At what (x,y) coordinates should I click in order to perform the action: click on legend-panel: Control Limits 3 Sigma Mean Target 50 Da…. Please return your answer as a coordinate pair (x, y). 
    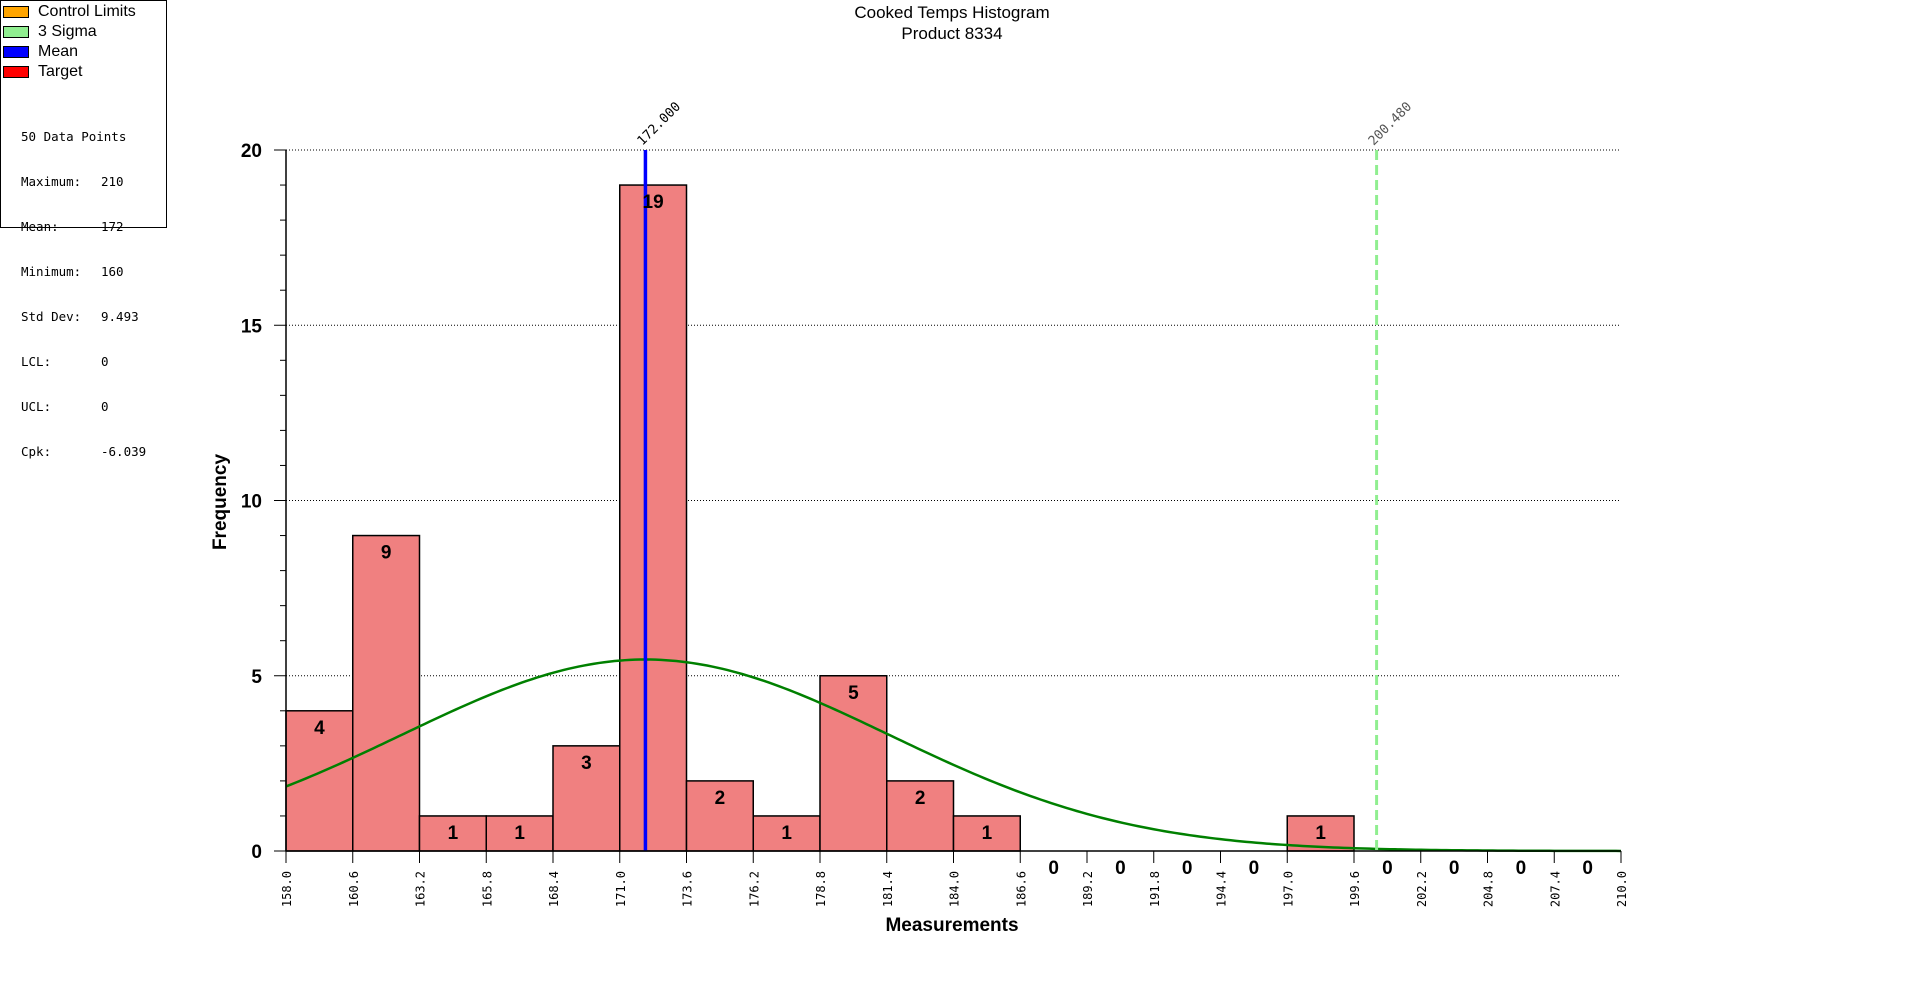
    Looking at the image, I should click on (83, 229).